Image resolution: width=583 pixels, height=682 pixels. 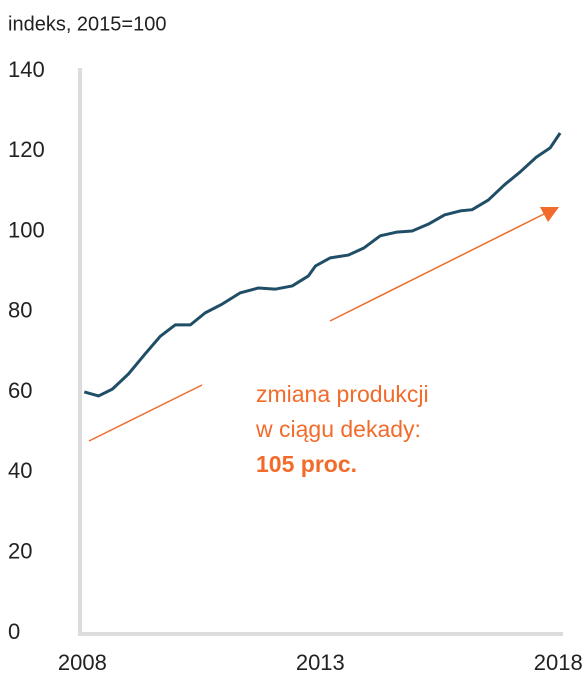 What do you see at coordinates (14, 631) in the screenshot?
I see `y-tick-label: 0` at bounding box center [14, 631].